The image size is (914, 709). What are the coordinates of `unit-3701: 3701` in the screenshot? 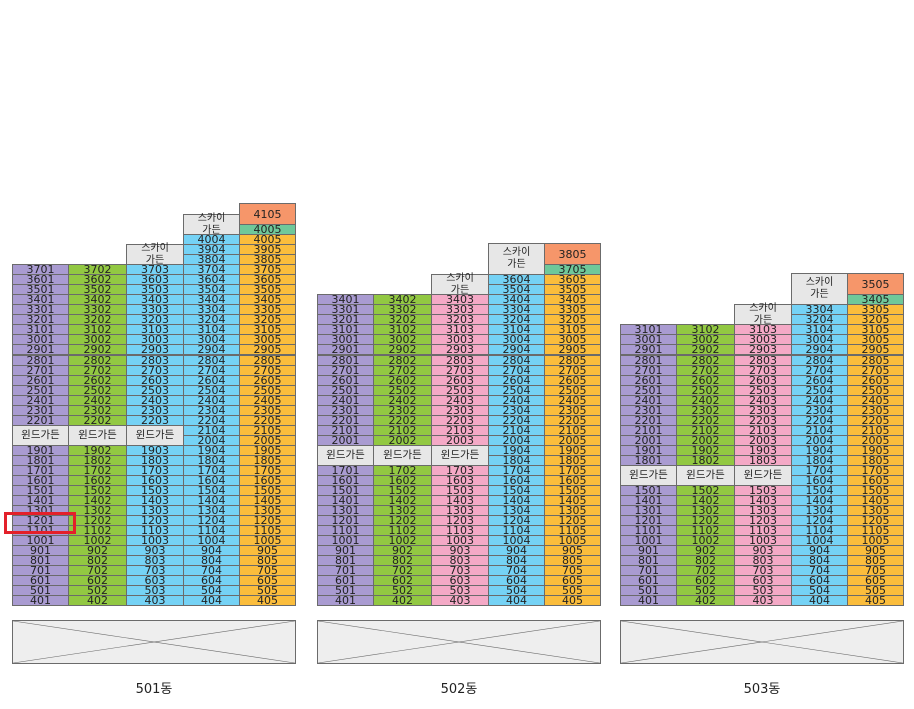 It's located at (40, 269).